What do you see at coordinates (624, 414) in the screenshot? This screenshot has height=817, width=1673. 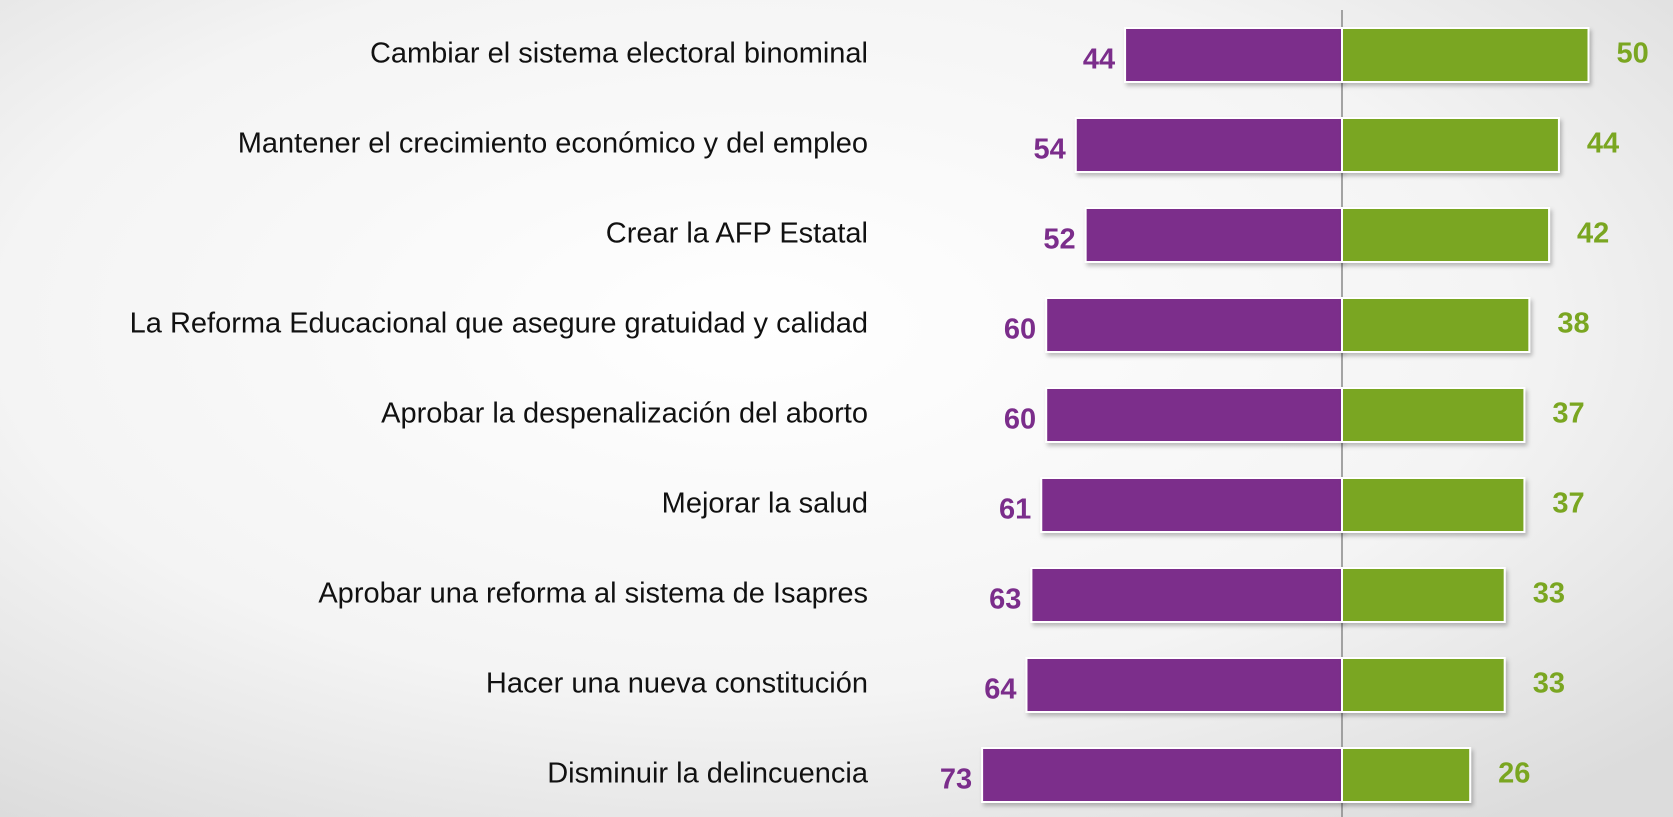 I see `category-label: Aprobar la despenalización del aborto` at bounding box center [624, 414].